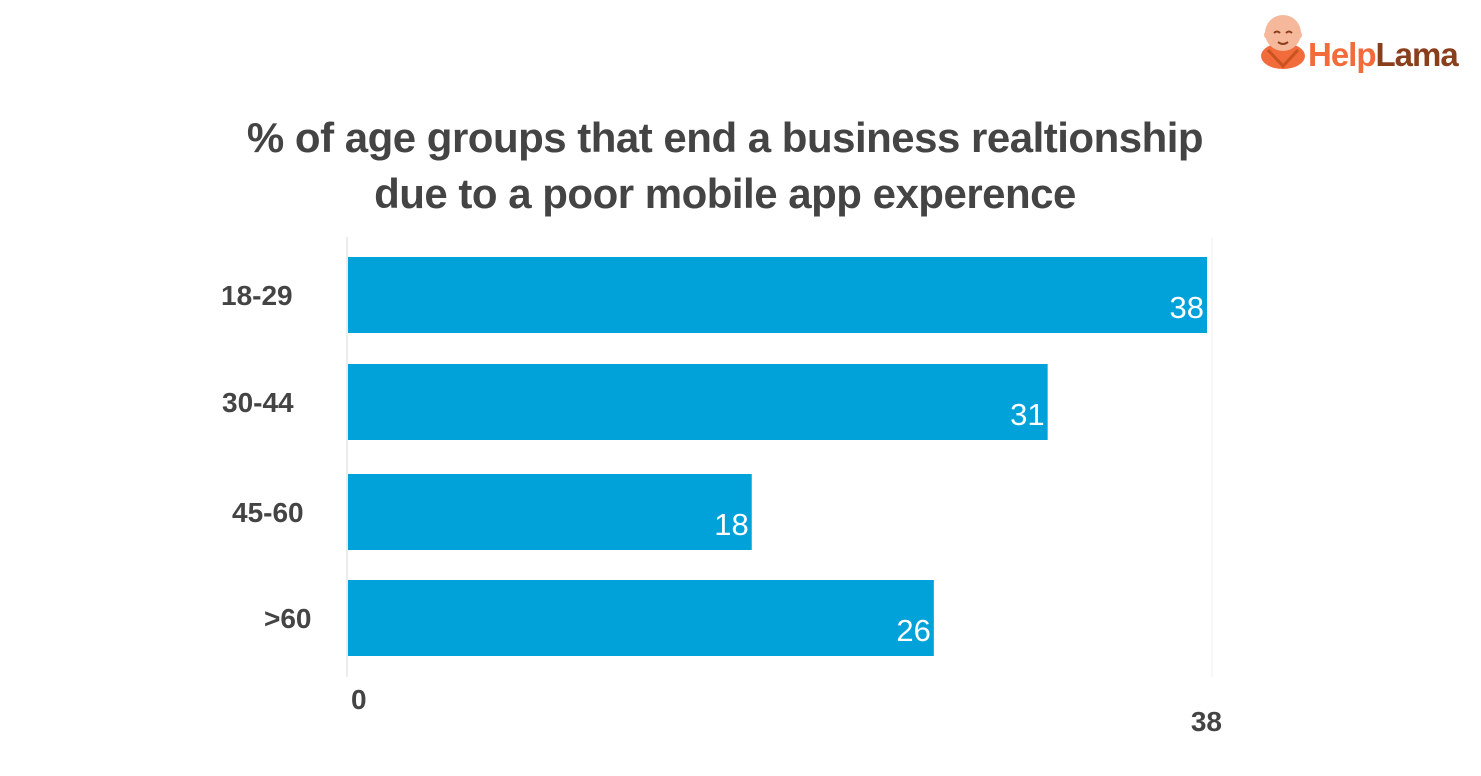 The width and height of the screenshot is (1481, 776). What do you see at coordinates (258, 402) in the screenshot?
I see `category-label-1: 30-44` at bounding box center [258, 402].